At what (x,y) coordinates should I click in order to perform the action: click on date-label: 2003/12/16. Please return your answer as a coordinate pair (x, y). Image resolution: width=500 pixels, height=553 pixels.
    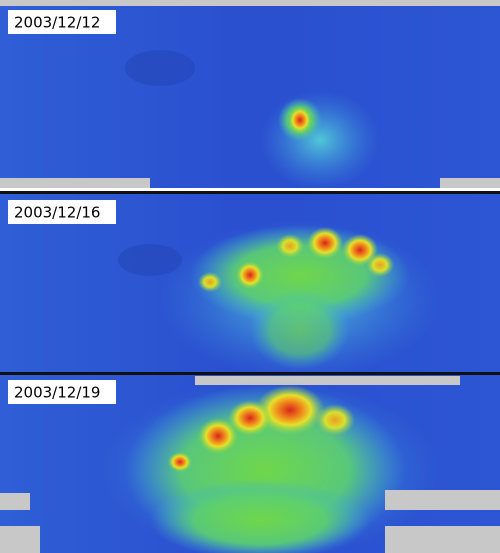
    Looking at the image, I should click on (57, 213).